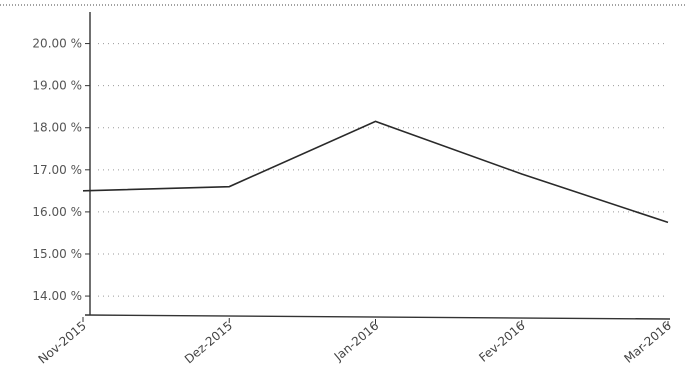 The width and height of the screenshot is (687, 385). I want to click on y-tick-label: 17.00 %, so click(57, 170).